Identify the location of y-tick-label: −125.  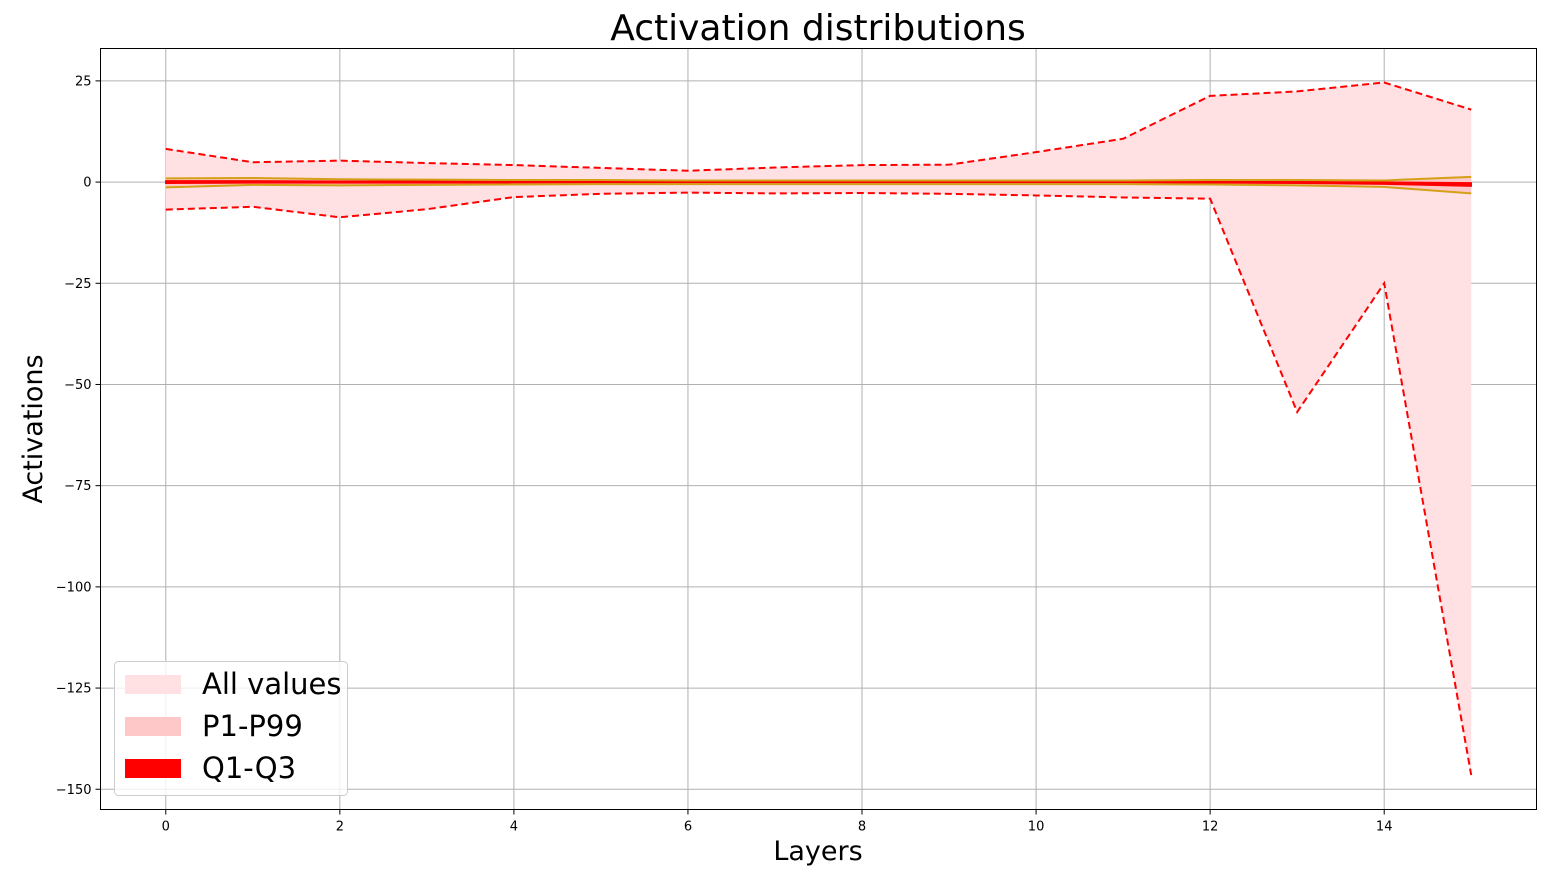
(74, 689).